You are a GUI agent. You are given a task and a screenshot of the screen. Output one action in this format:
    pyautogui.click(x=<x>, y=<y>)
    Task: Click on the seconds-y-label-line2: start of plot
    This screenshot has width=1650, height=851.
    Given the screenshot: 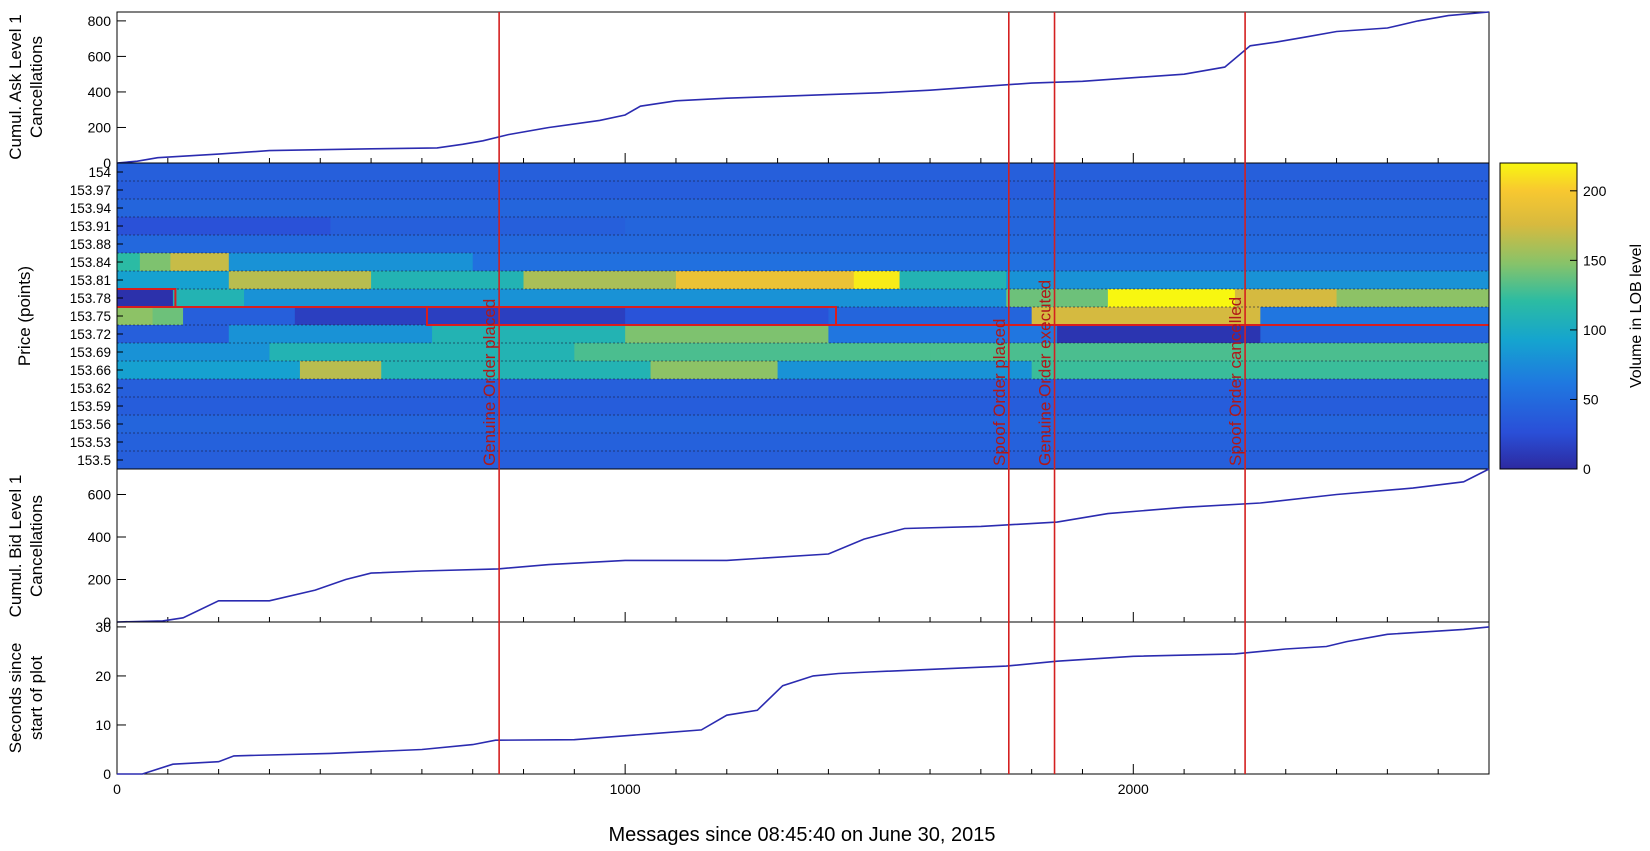 What is the action you would take?
    pyautogui.click(x=36, y=698)
    